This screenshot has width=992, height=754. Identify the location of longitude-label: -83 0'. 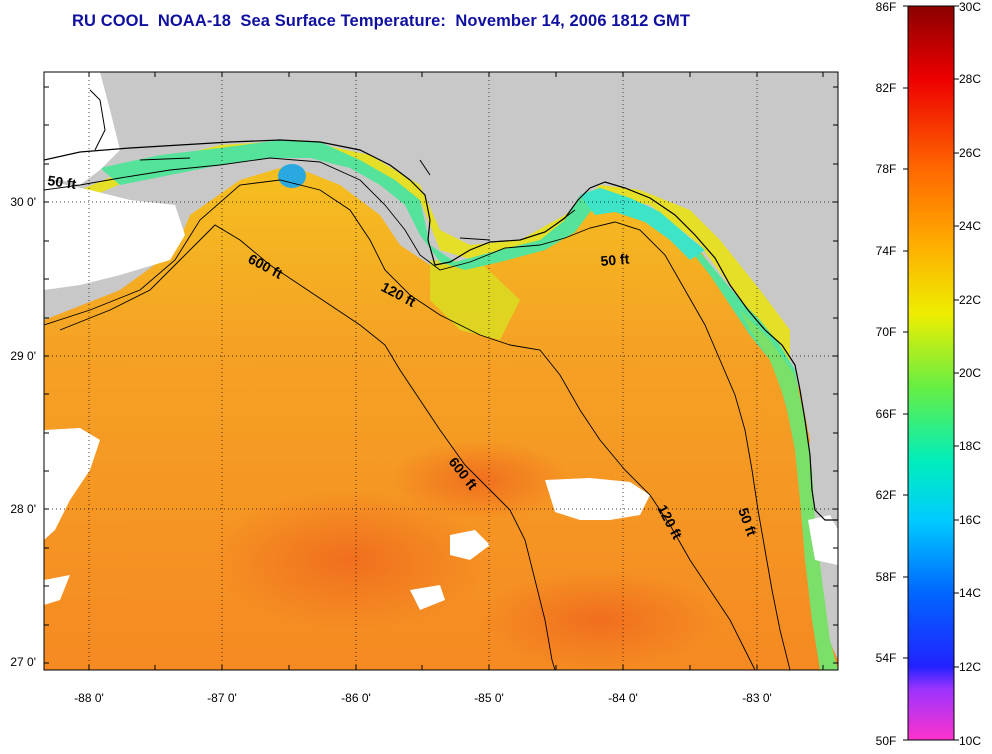
(757, 698).